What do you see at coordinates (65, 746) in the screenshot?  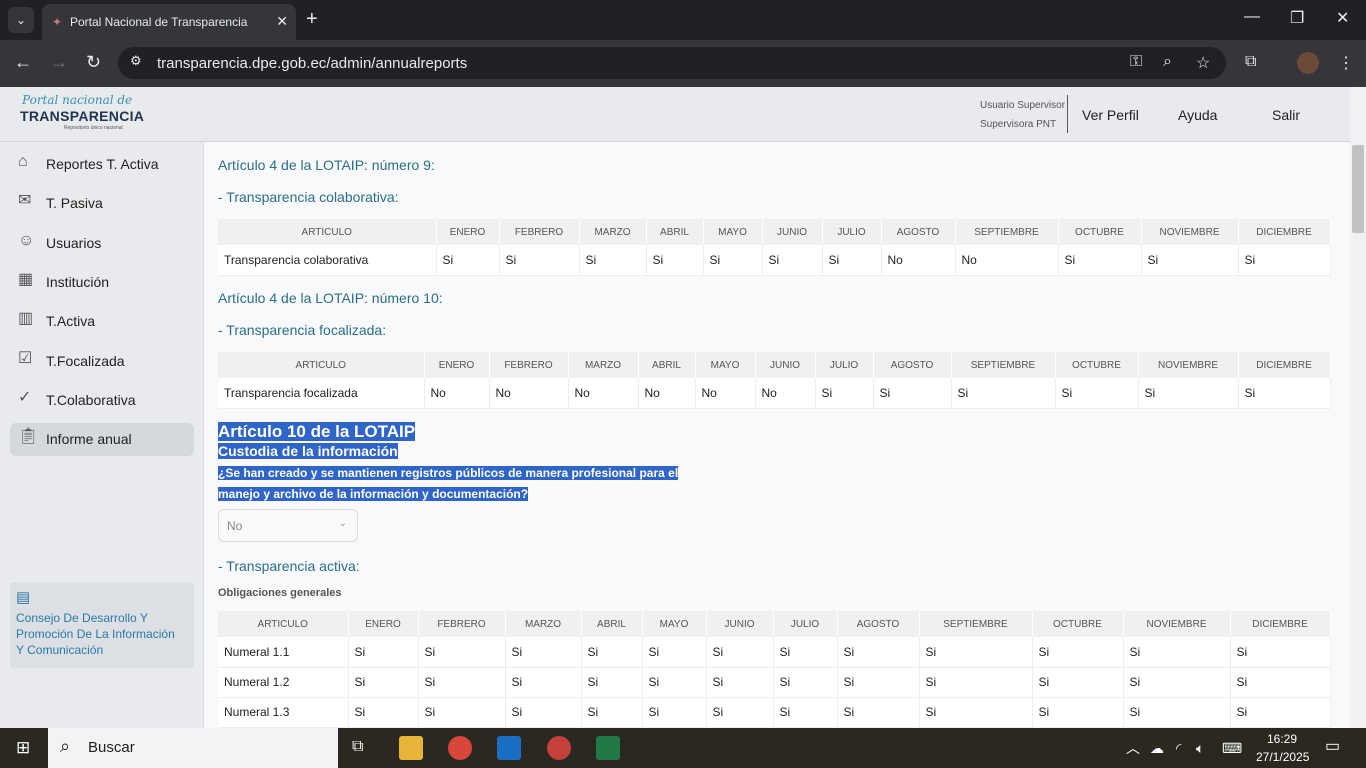 I see `search-icon: ⌕` at bounding box center [65, 746].